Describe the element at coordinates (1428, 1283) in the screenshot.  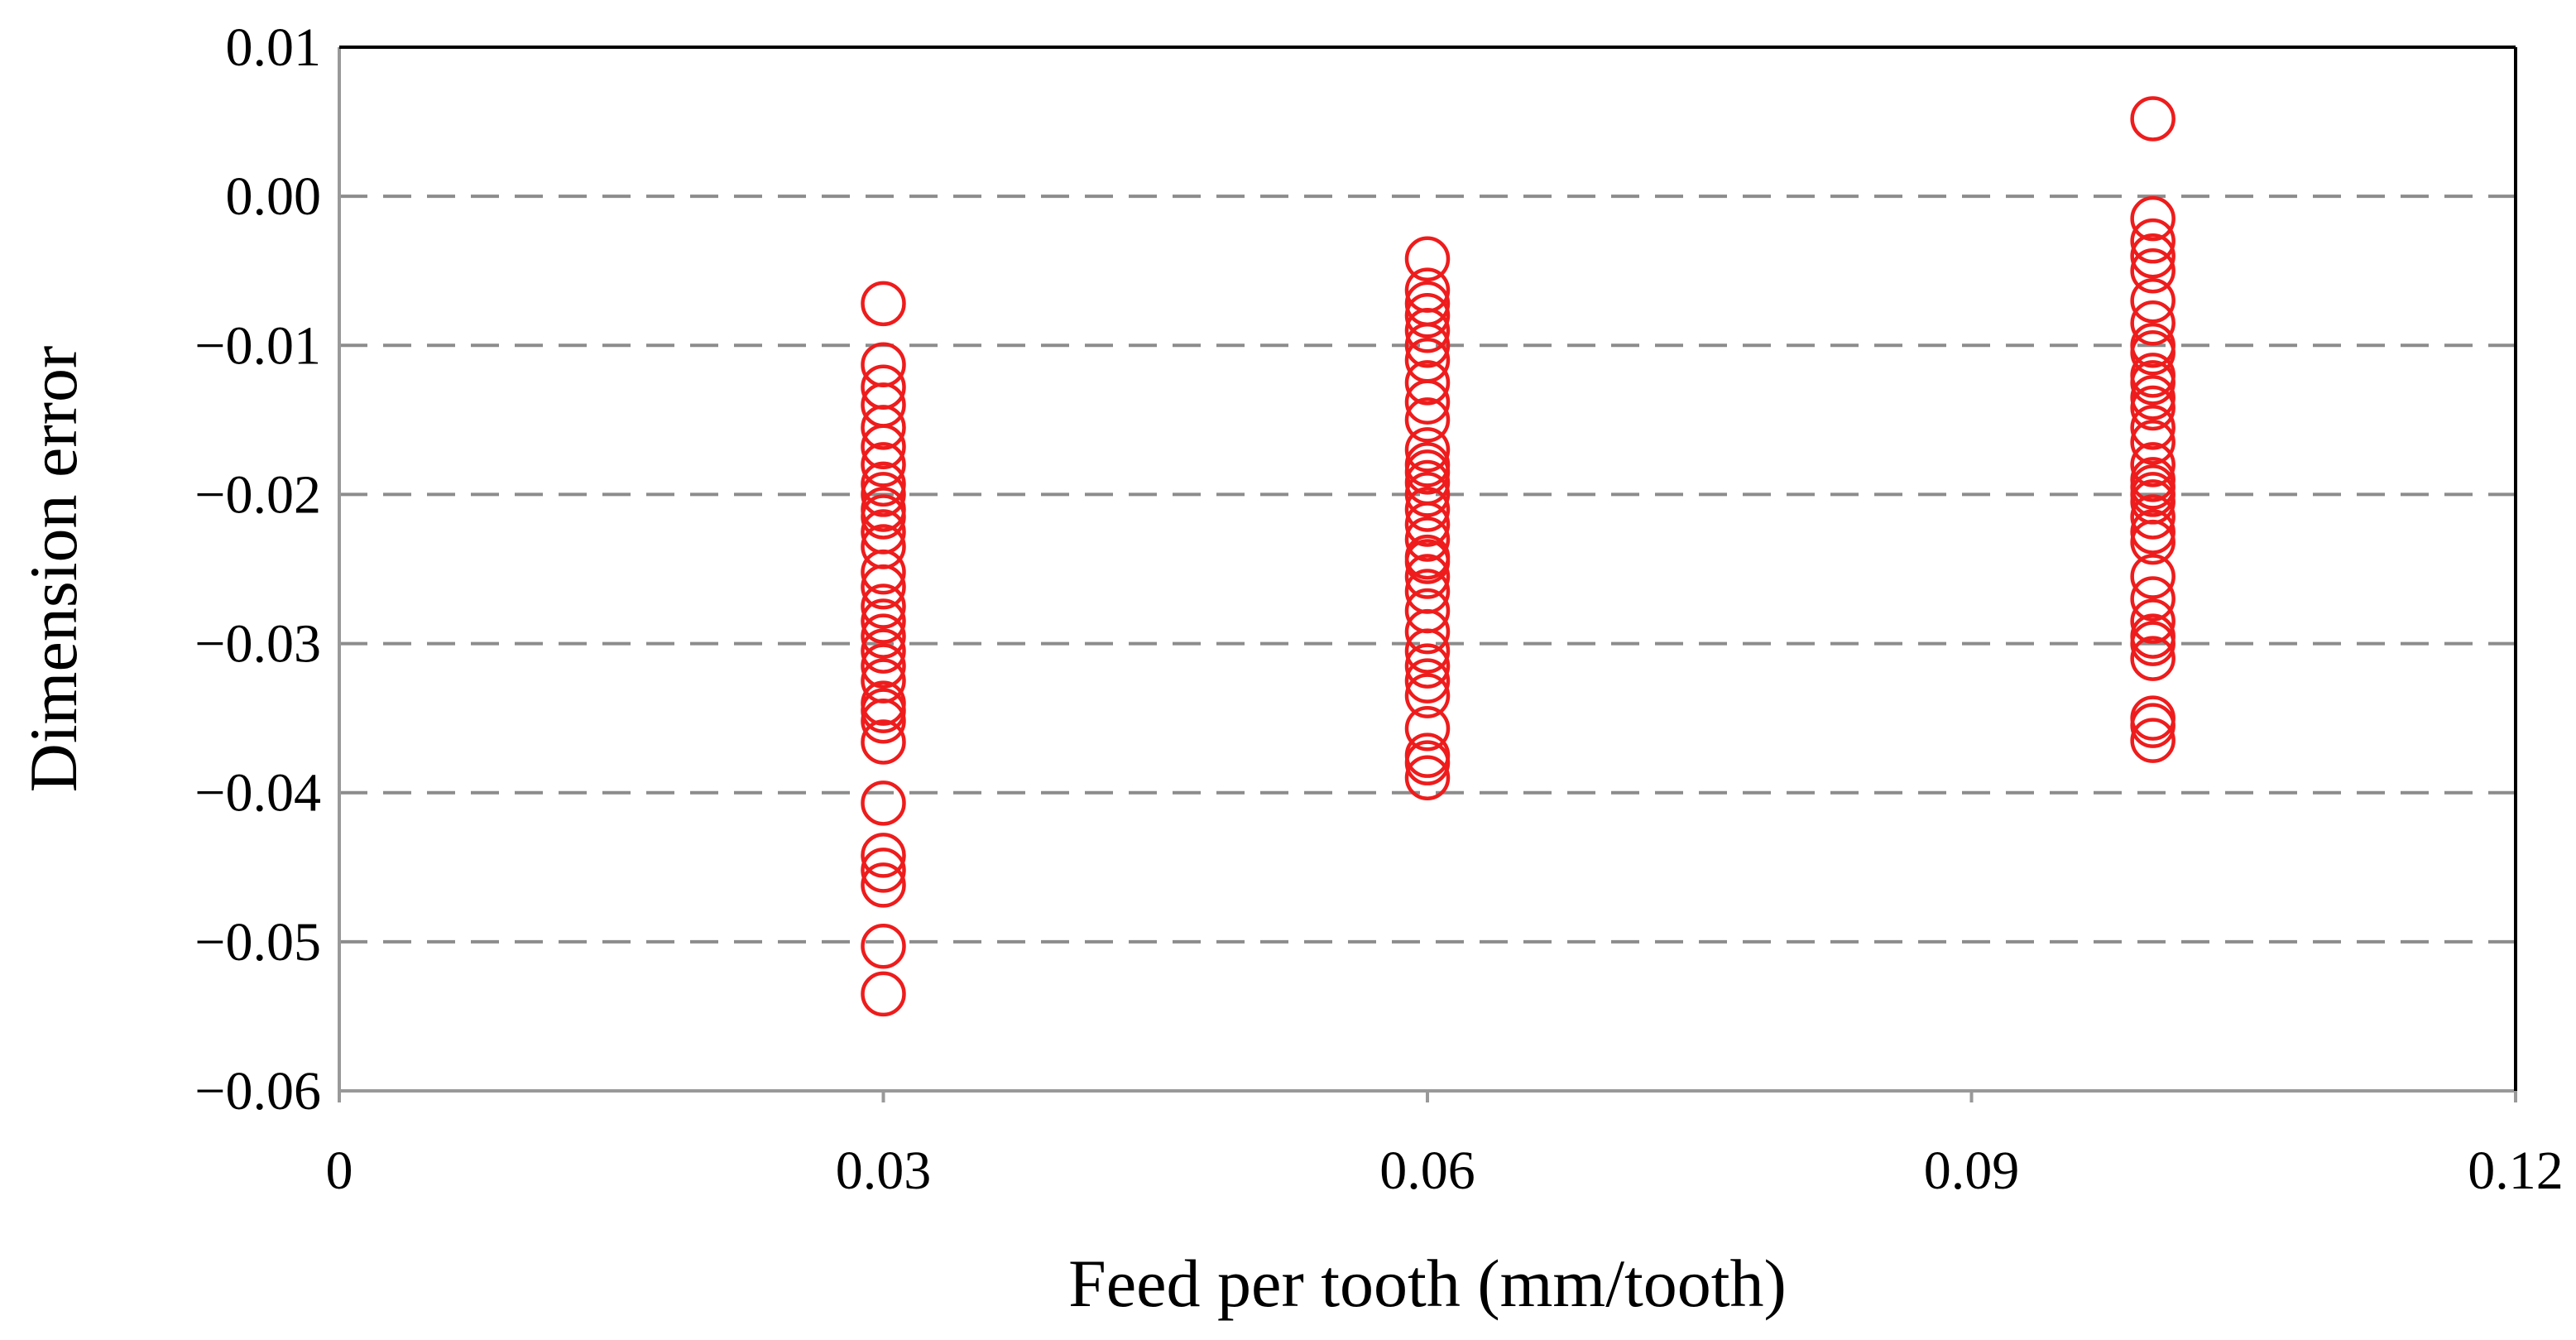
I see `x-axis-title: Feed per tooth (mm/tooth)` at that location.